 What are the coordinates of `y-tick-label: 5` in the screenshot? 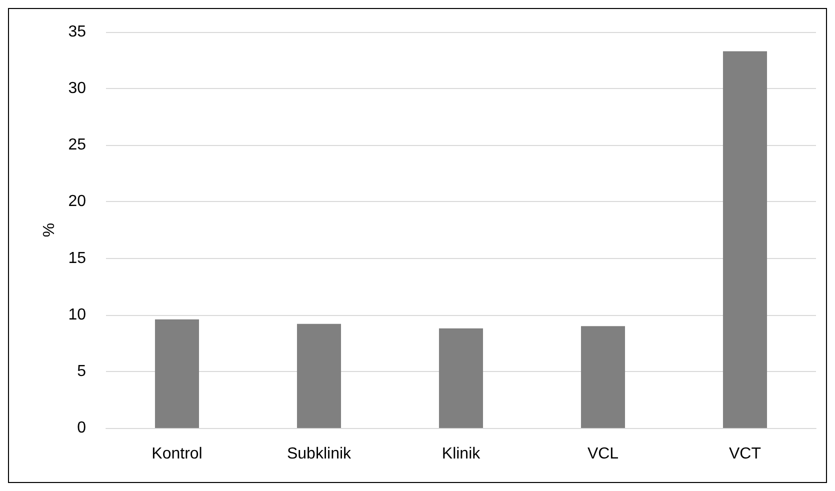 It's located at (81, 371).